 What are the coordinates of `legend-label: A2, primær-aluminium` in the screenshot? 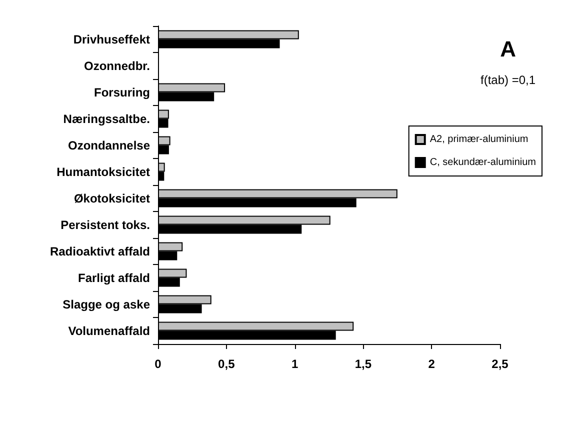 It's located at (479, 139).